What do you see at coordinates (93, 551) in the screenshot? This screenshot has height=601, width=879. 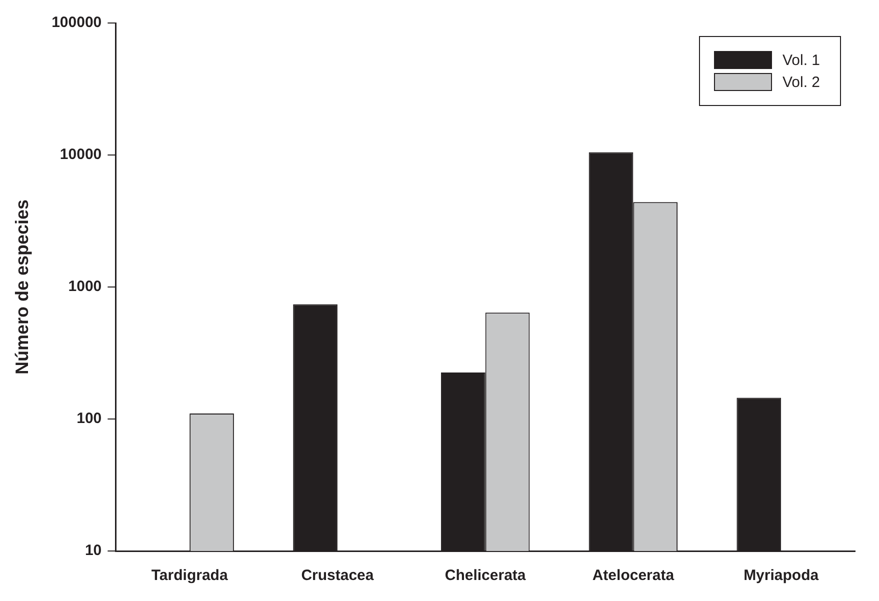 I see `y-tick-label: 10` at bounding box center [93, 551].